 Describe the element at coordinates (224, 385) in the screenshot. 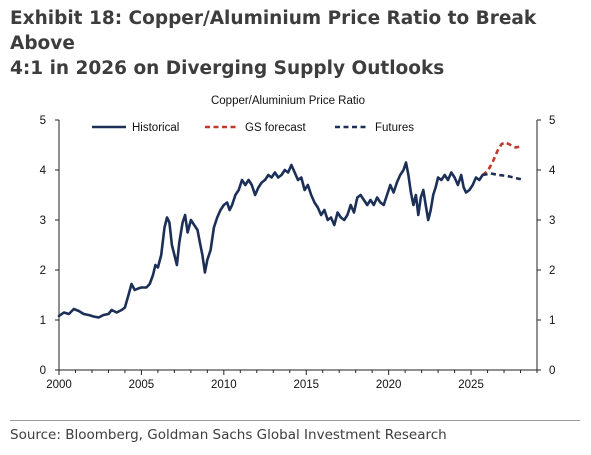

I see `x-tick-label: 2010` at that location.